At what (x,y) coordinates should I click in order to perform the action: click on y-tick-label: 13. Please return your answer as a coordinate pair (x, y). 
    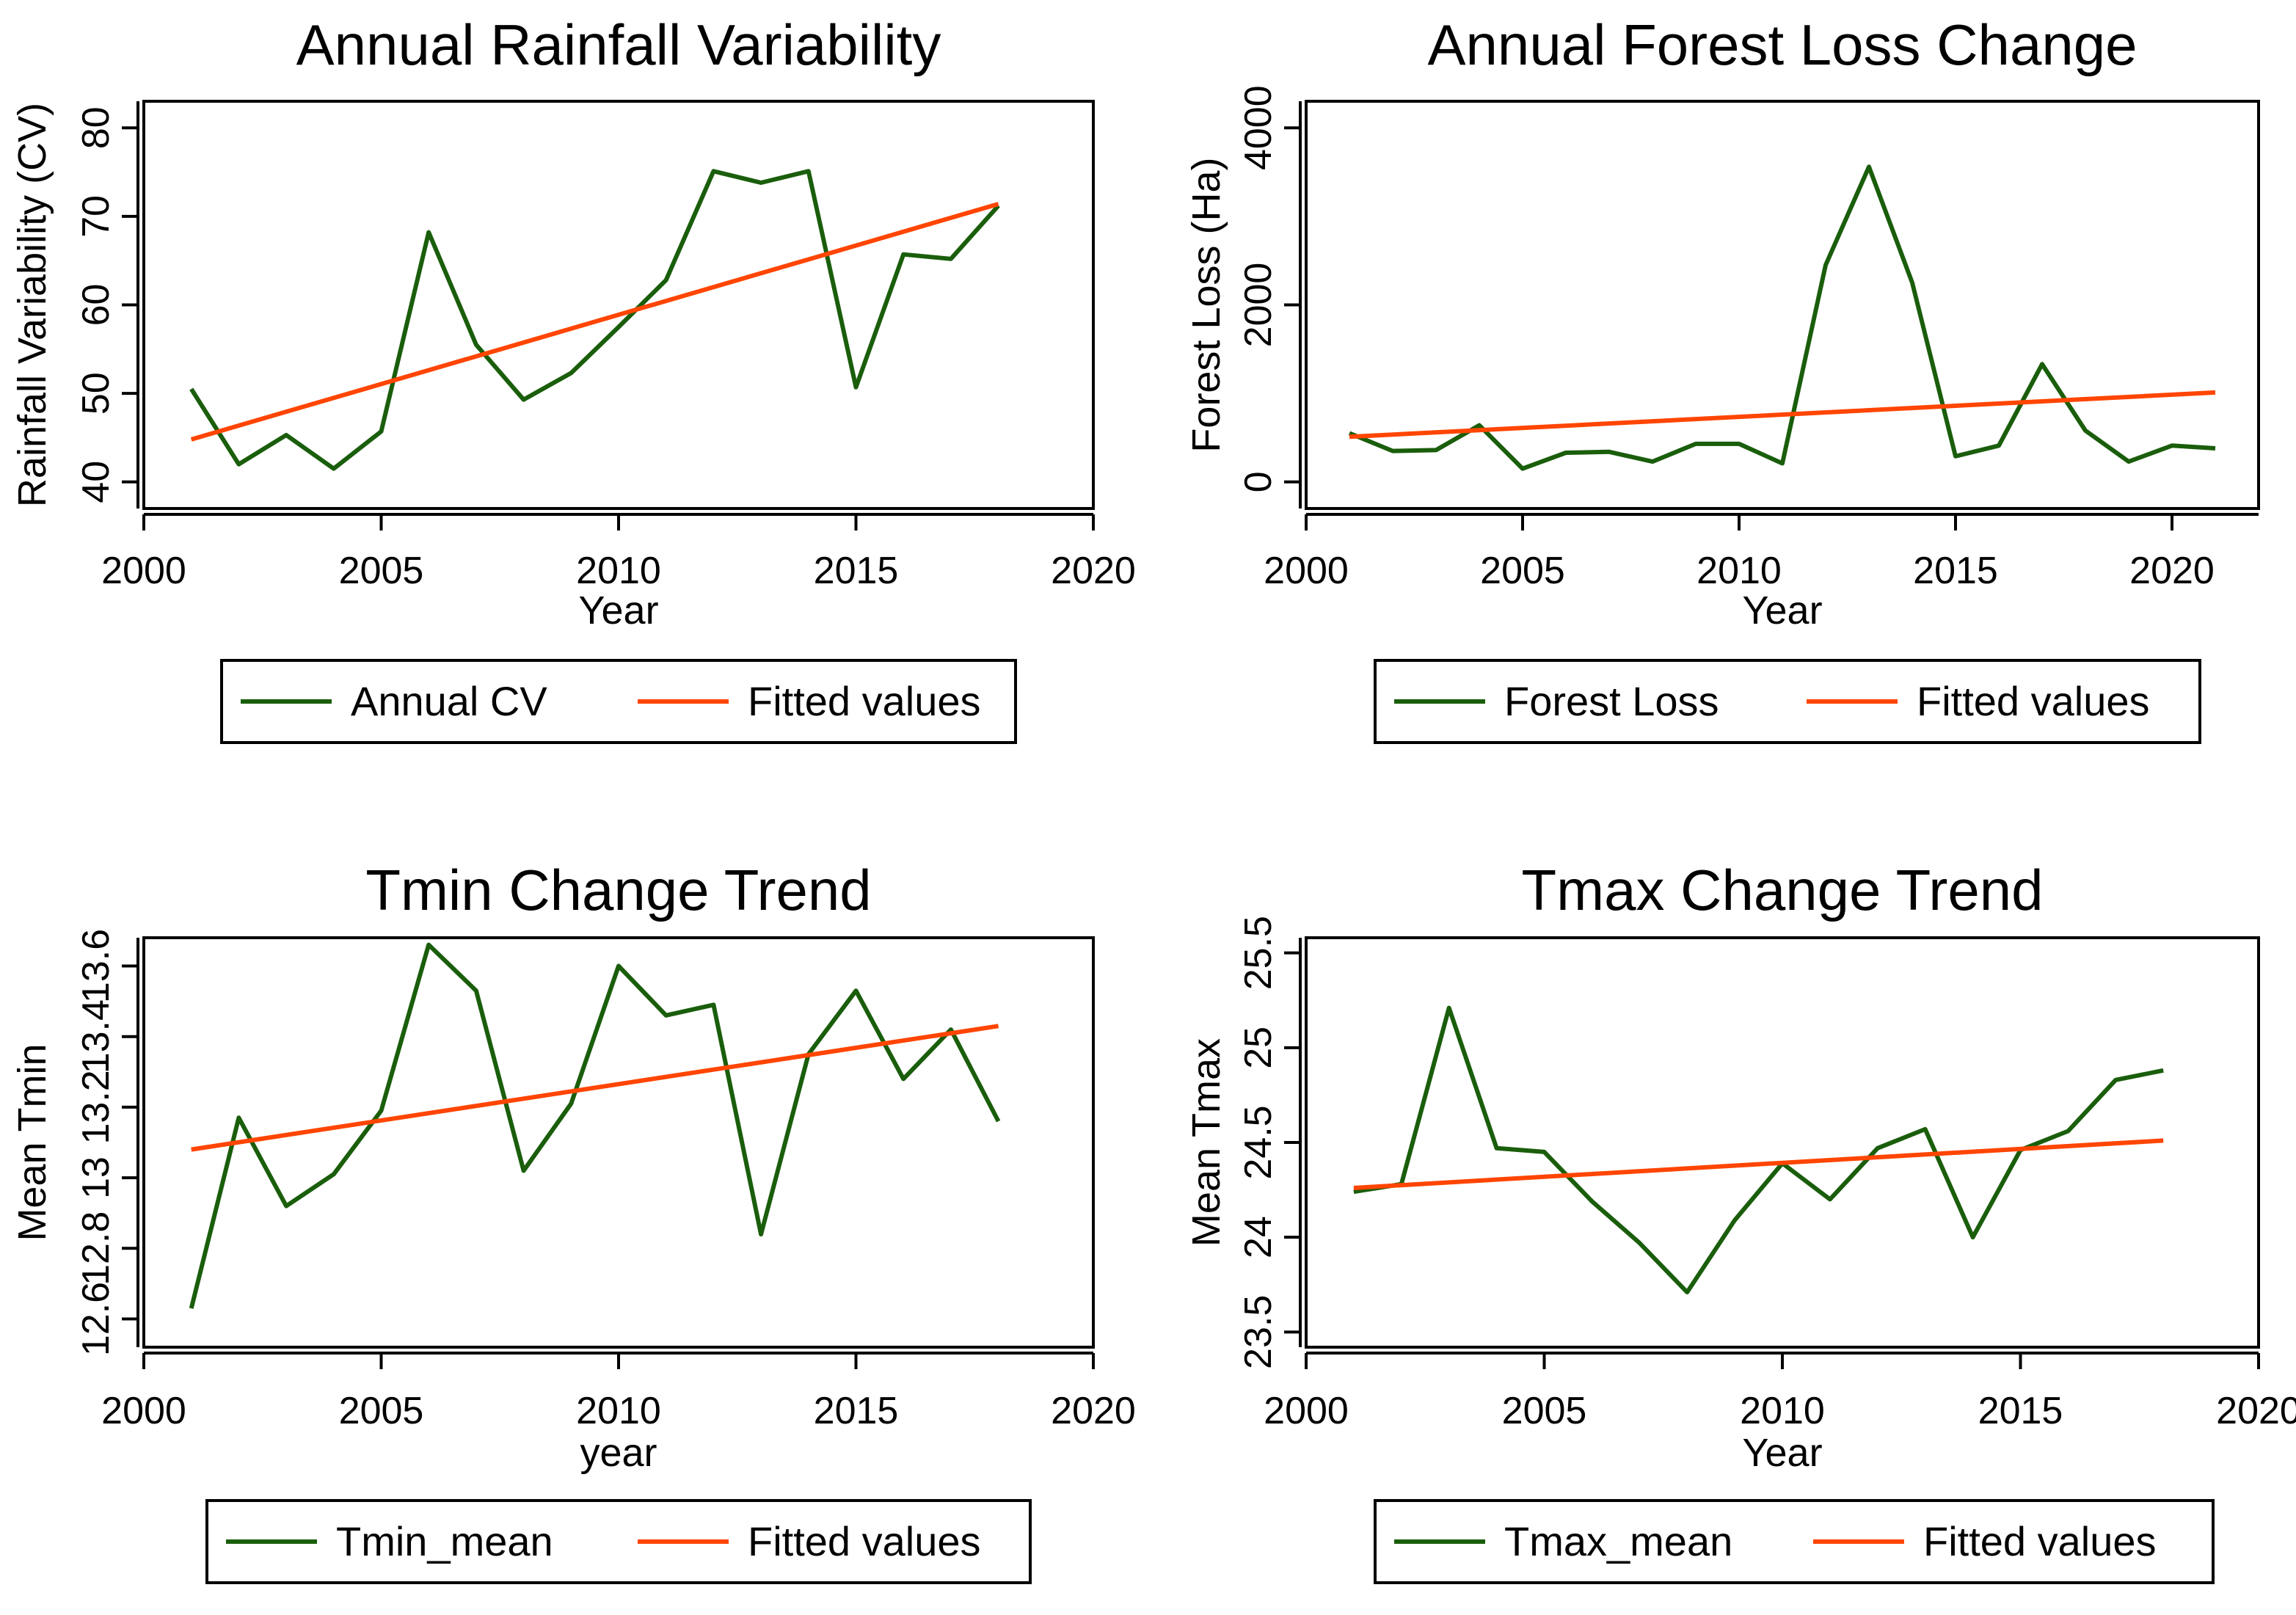
    Looking at the image, I should click on (96, 1177).